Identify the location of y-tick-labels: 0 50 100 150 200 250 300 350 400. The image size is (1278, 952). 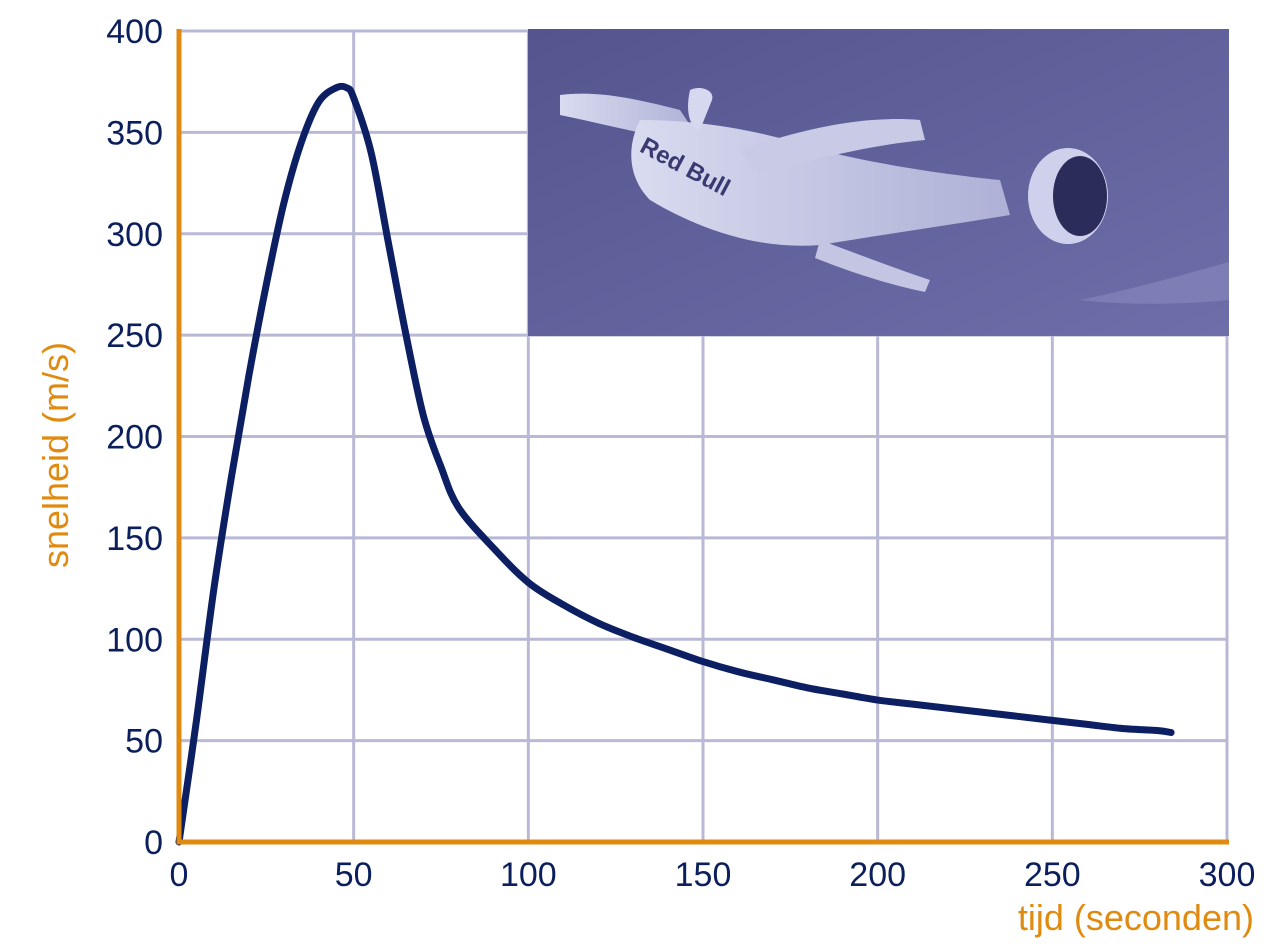
(134, 437).